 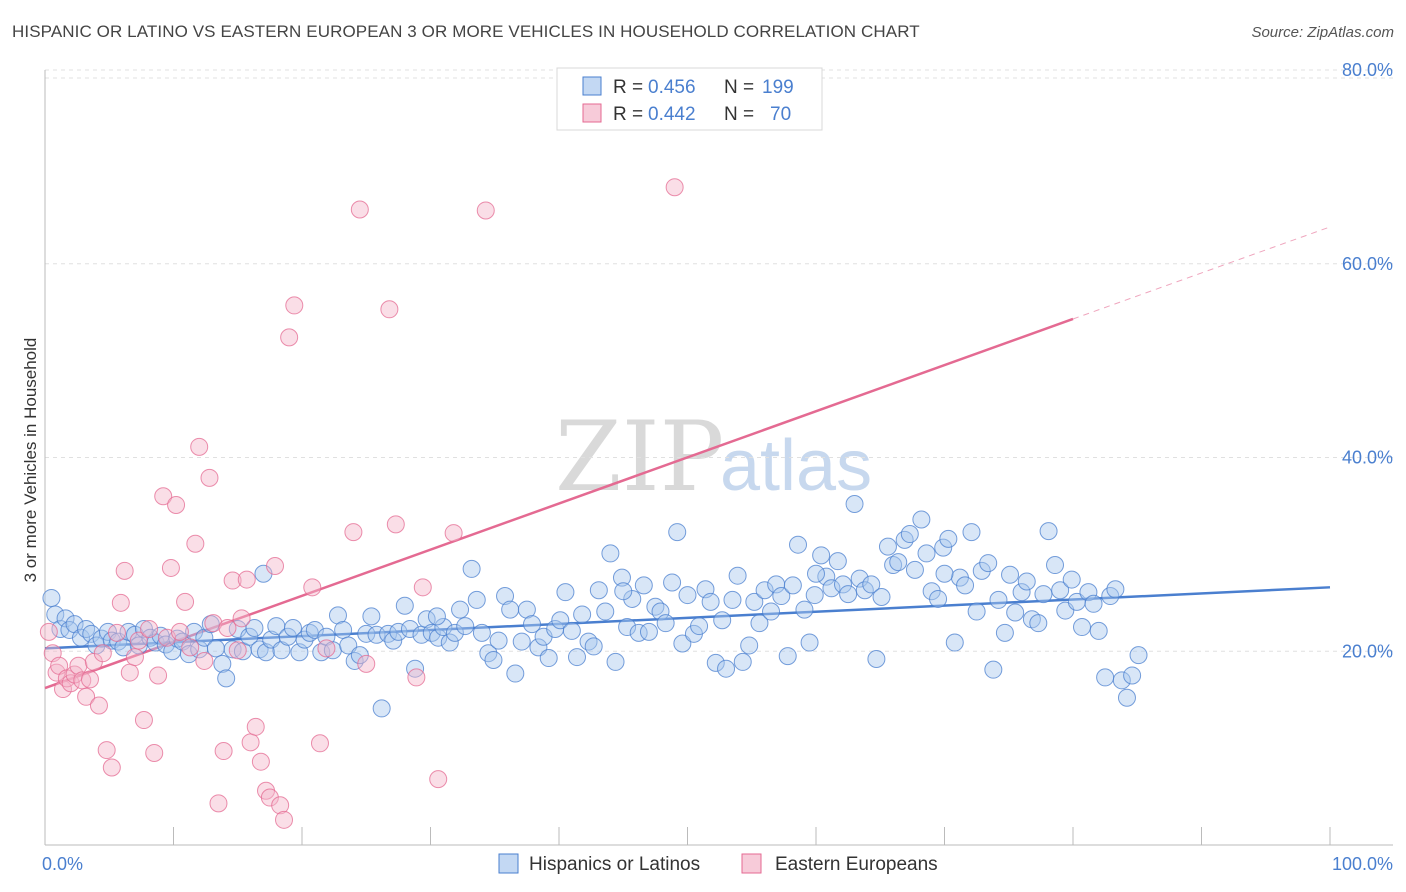 I want to click on y-axis-label: 3 or more Vehicles in Household, so click(x=30, y=460).